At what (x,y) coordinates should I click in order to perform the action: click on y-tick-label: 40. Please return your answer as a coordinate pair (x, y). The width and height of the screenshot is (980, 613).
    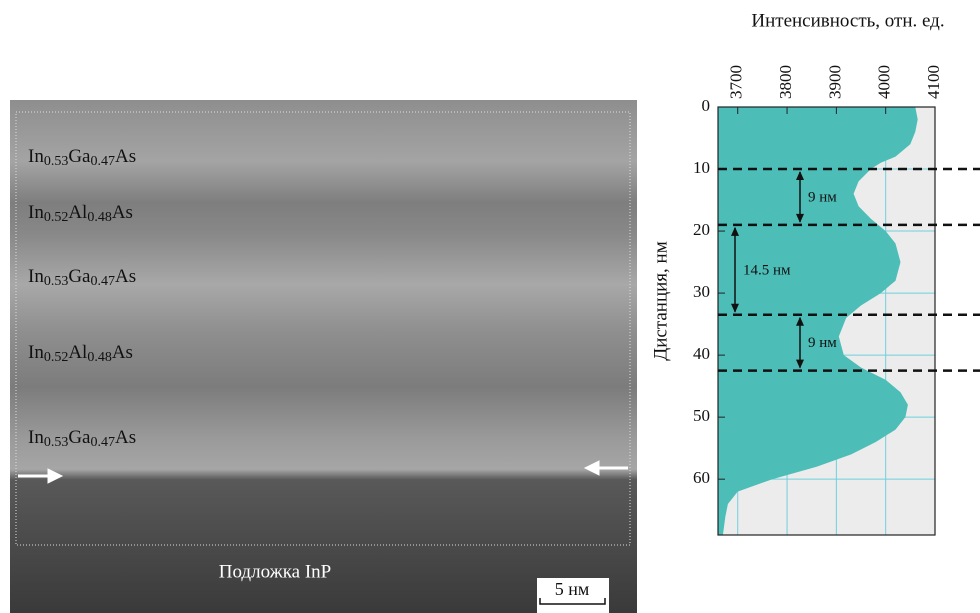
    Looking at the image, I should click on (701, 353).